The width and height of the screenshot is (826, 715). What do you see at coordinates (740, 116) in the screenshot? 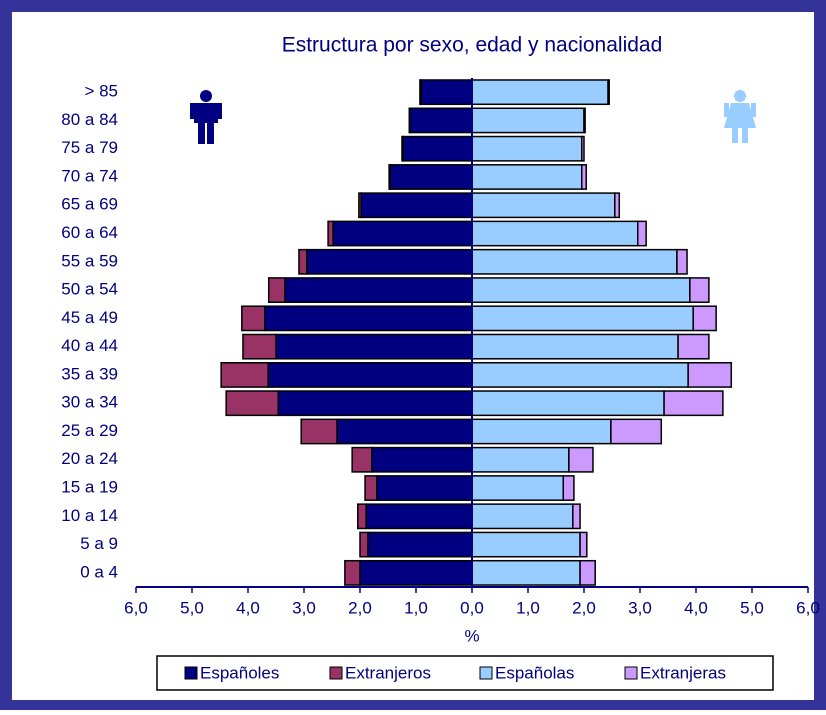
I see `female-icon` at bounding box center [740, 116].